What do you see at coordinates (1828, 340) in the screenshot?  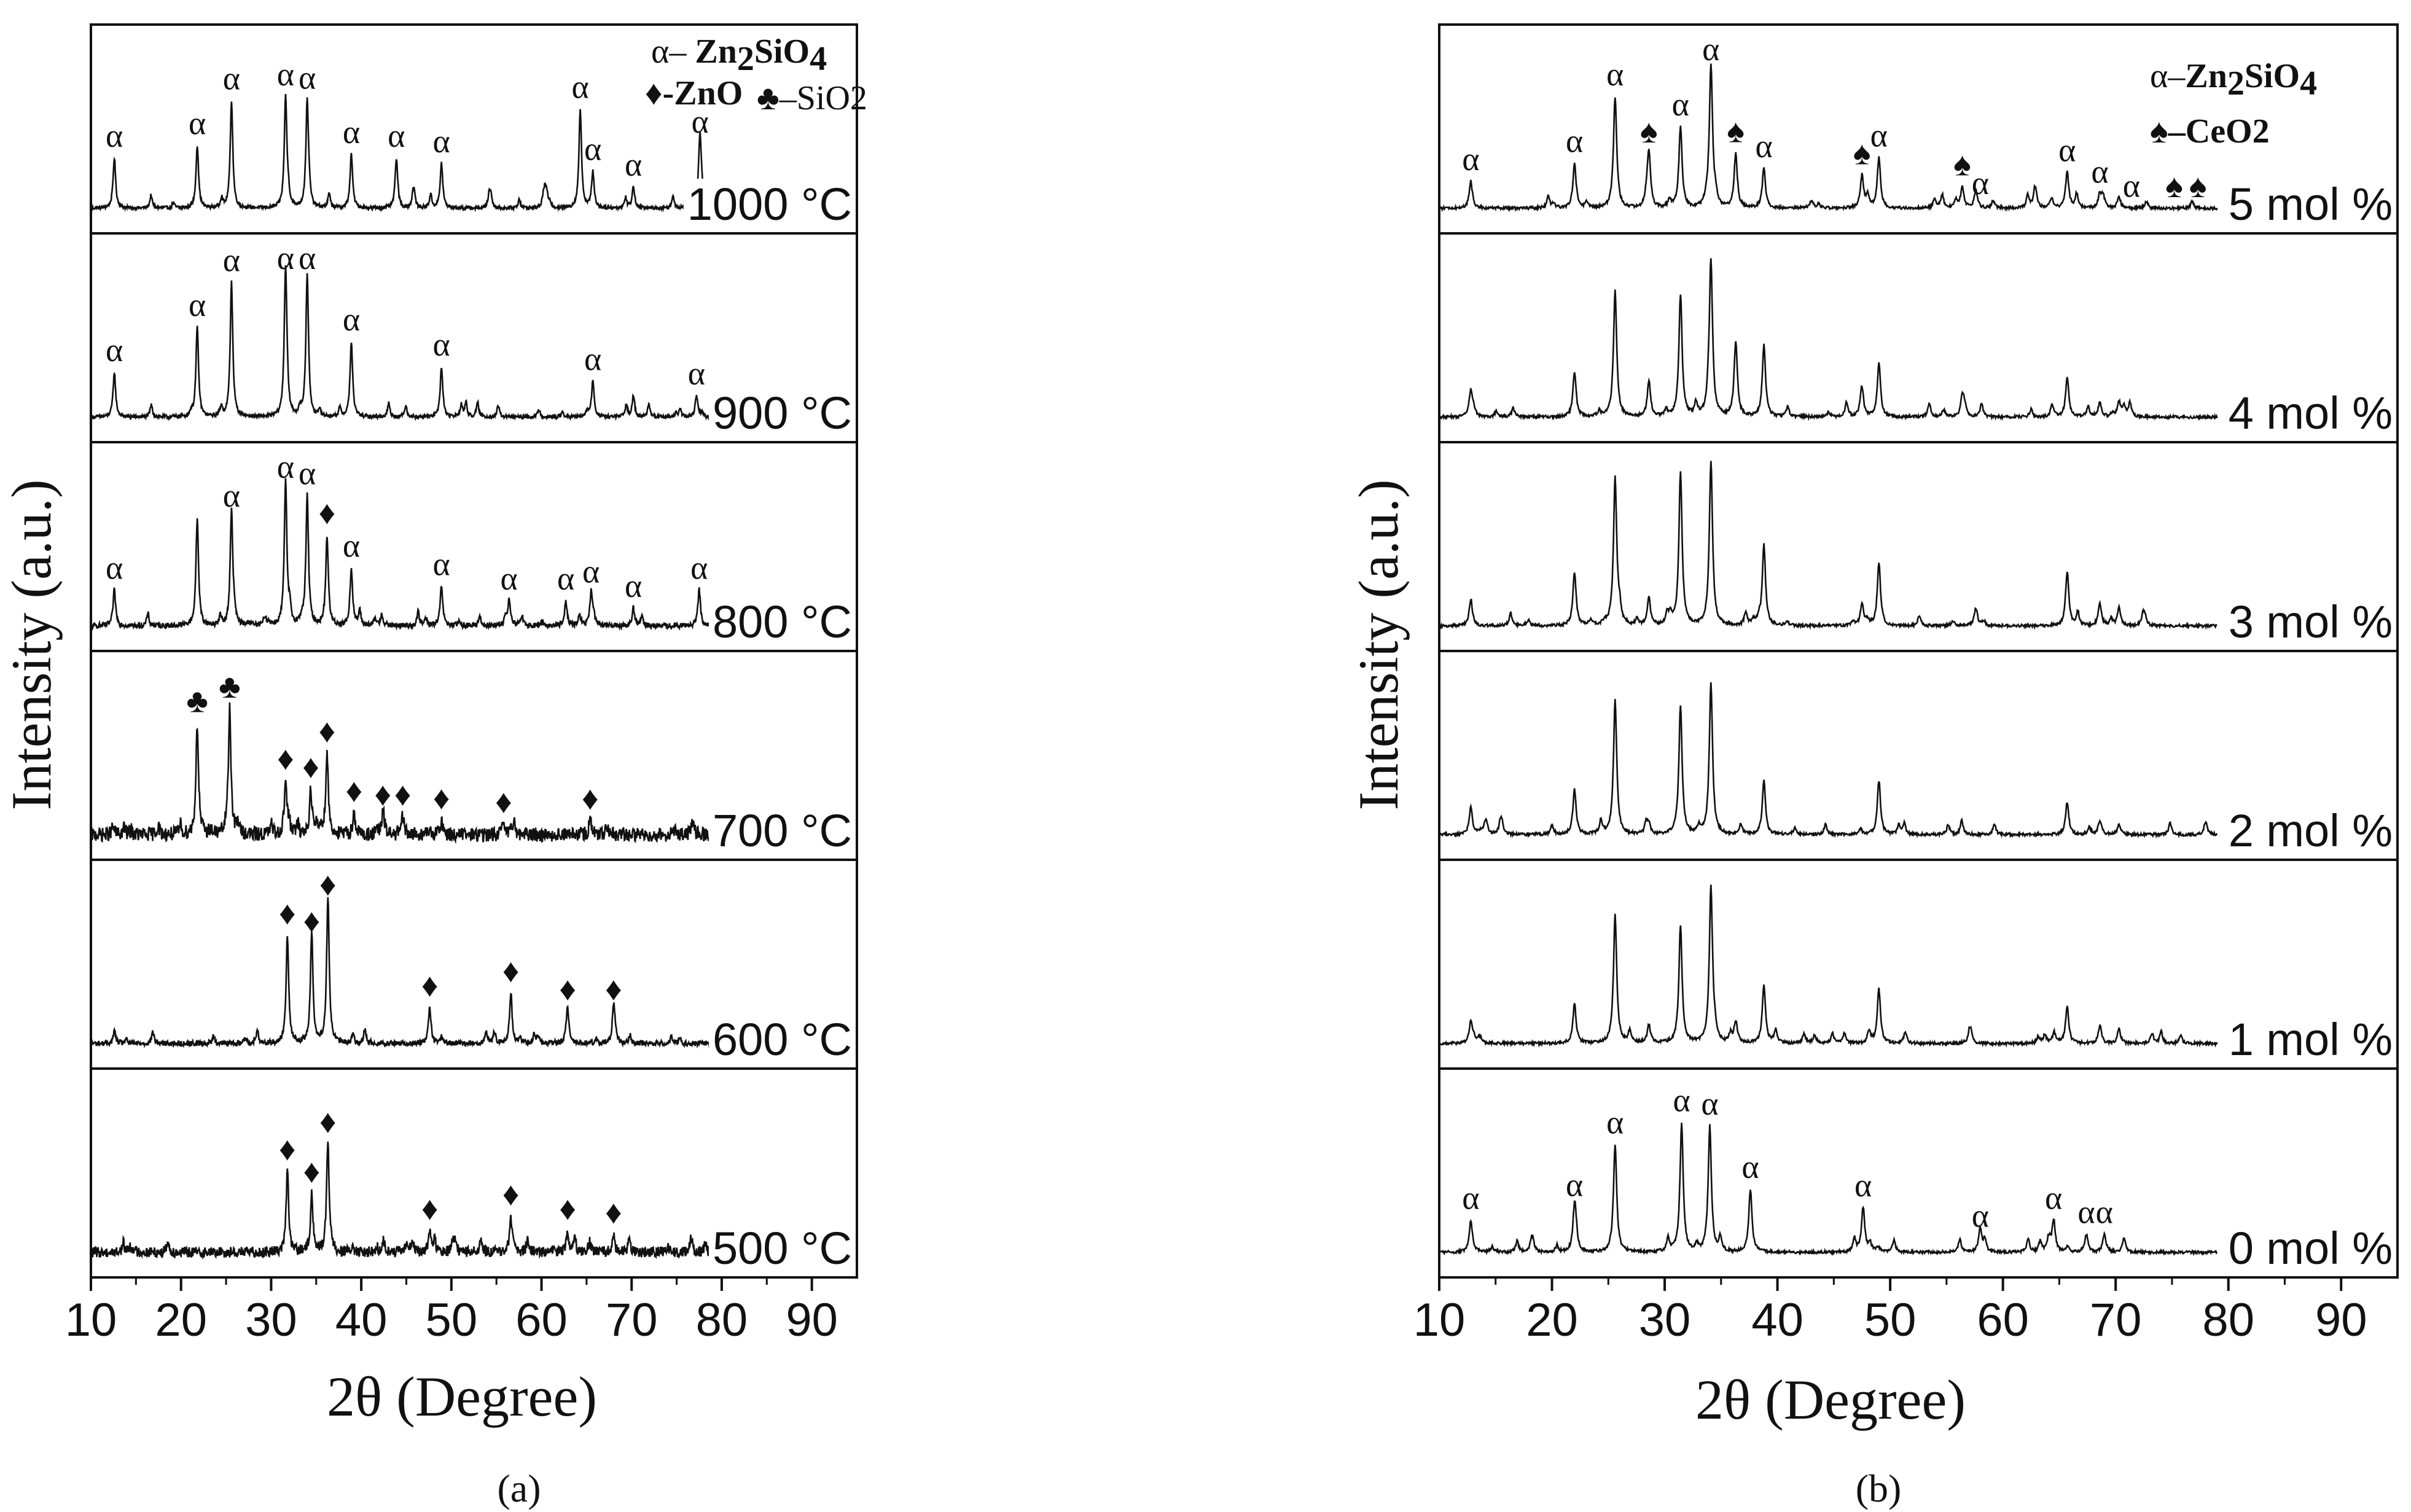 I see `trace-4-mol-` at bounding box center [1828, 340].